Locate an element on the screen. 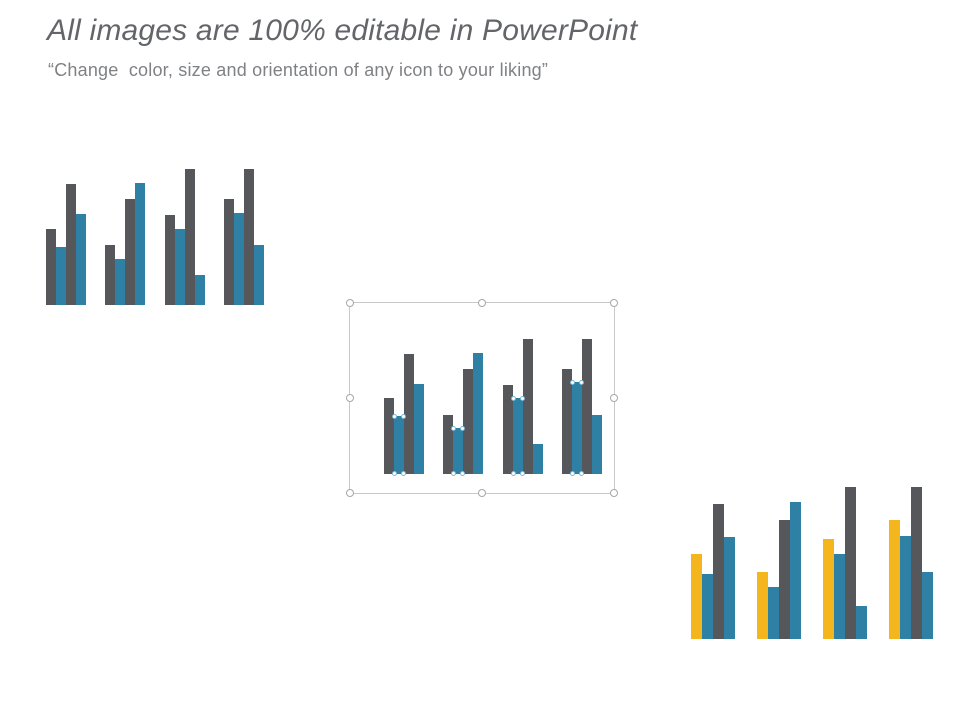  resize-handle-nw is located at coordinates (350, 303).